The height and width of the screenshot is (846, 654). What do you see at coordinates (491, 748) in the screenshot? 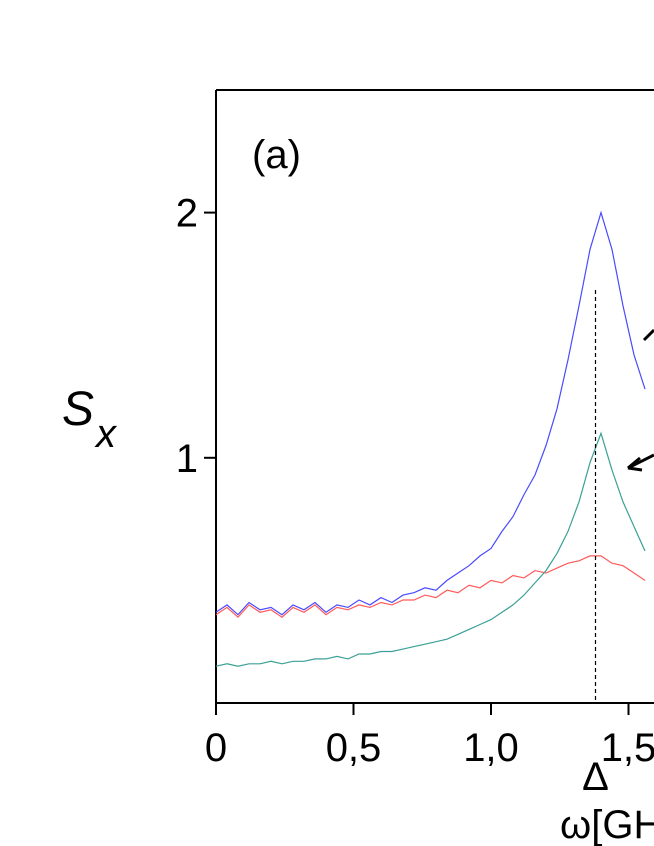
I see `x-tick-label: 1,0` at bounding box center [491, 748].